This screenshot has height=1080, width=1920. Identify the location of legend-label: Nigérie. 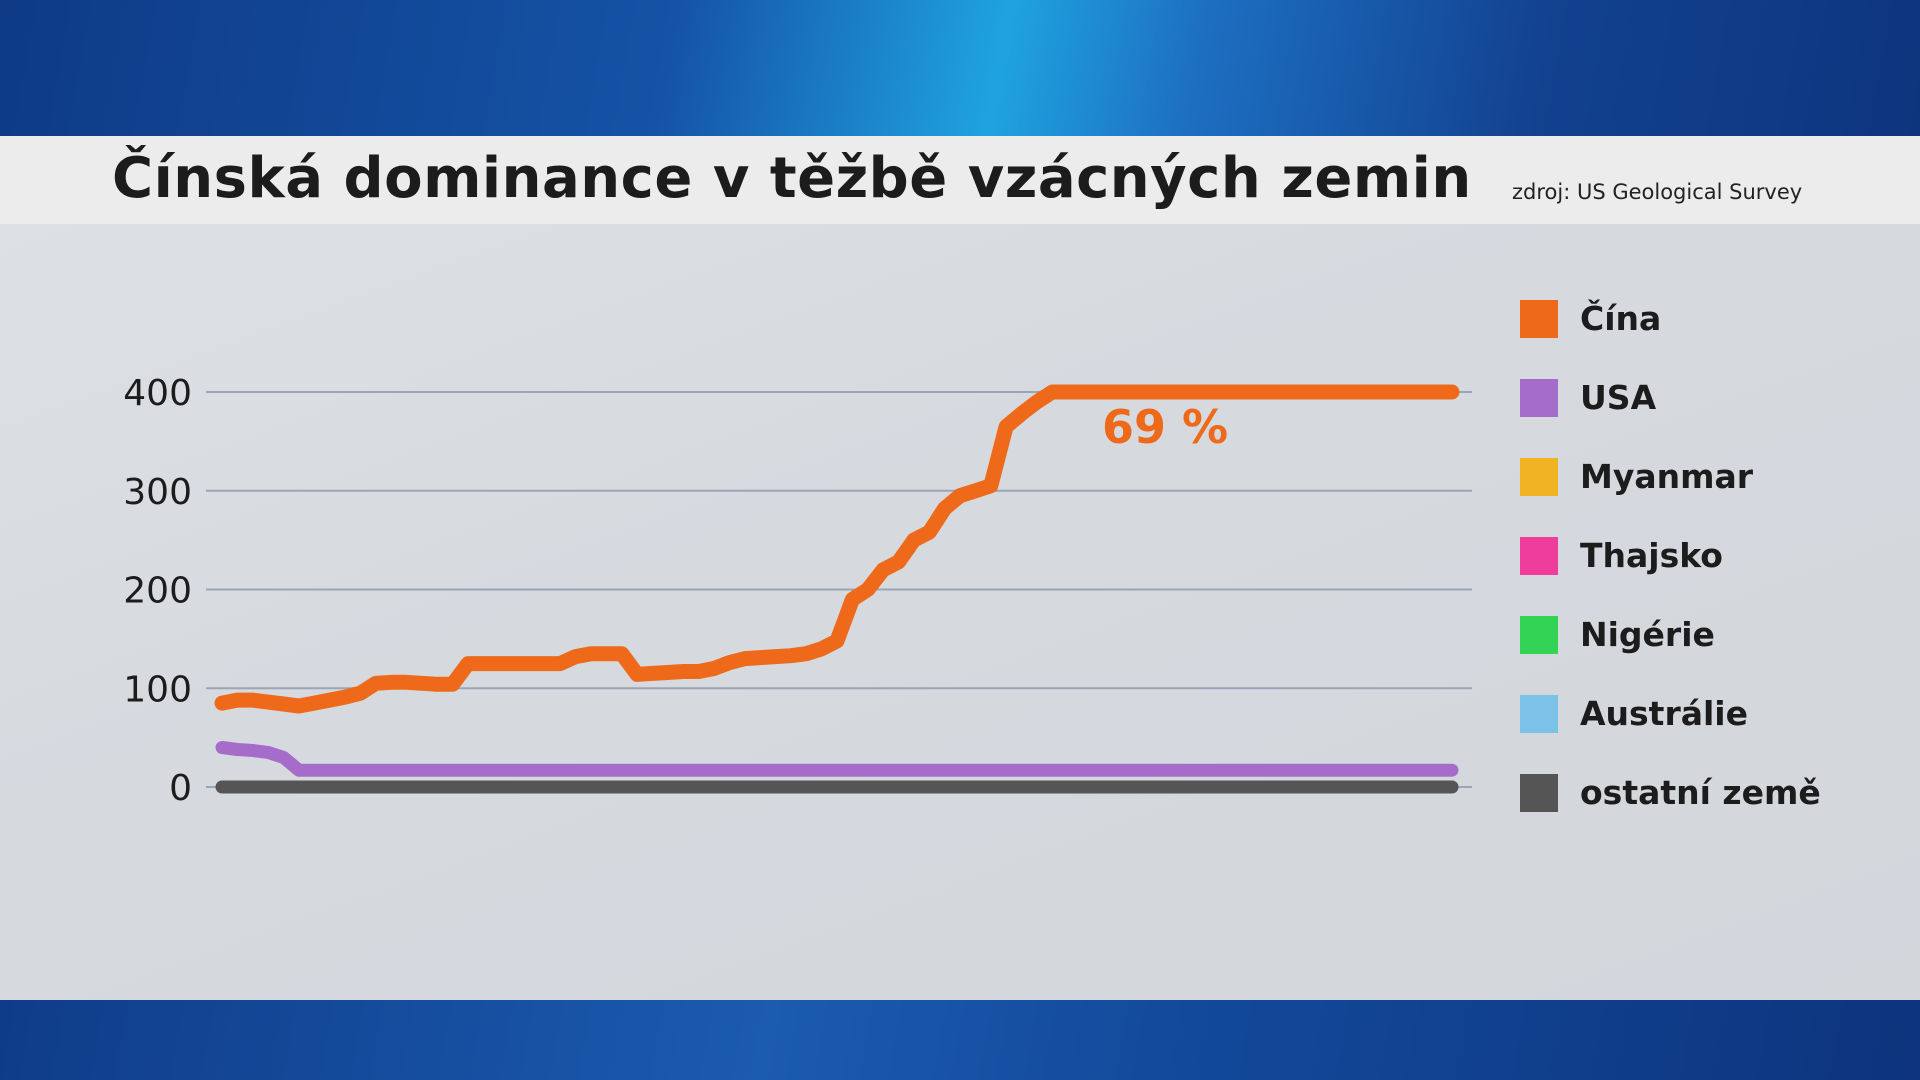
(1647, 634).